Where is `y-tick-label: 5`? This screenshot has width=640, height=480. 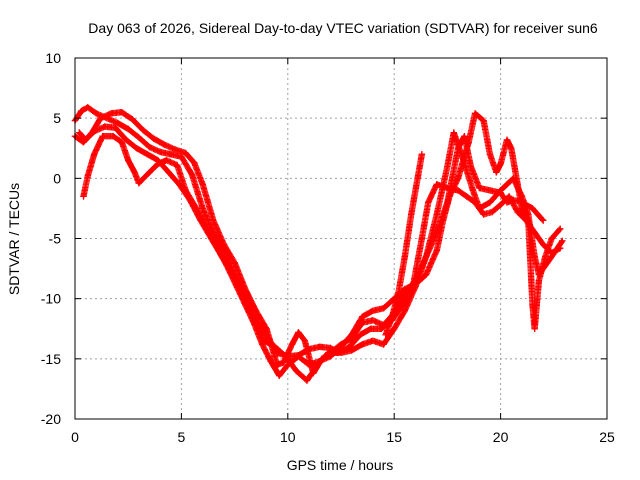
y-tick-label: 5 is located at coordinates (57, 118).